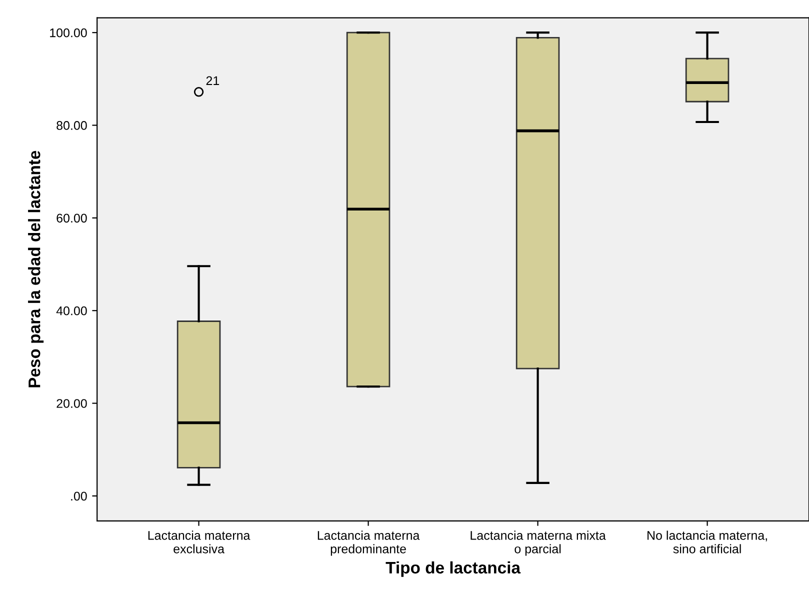  I want to click on y-tick-label: 80.00, so click(71, 125).